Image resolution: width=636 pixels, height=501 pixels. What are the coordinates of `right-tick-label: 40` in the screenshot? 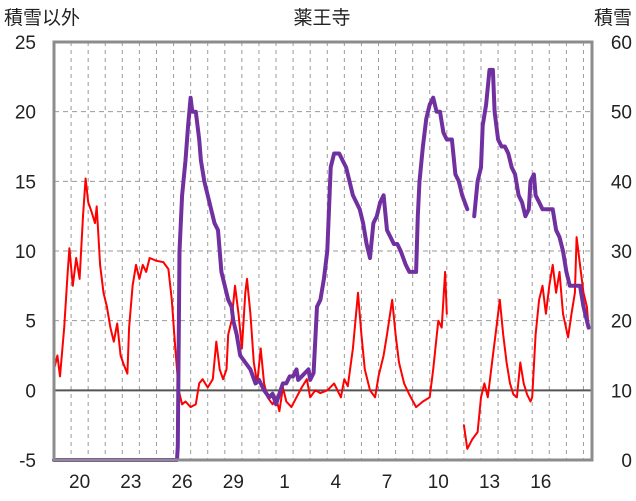 It's located at (621, 182).